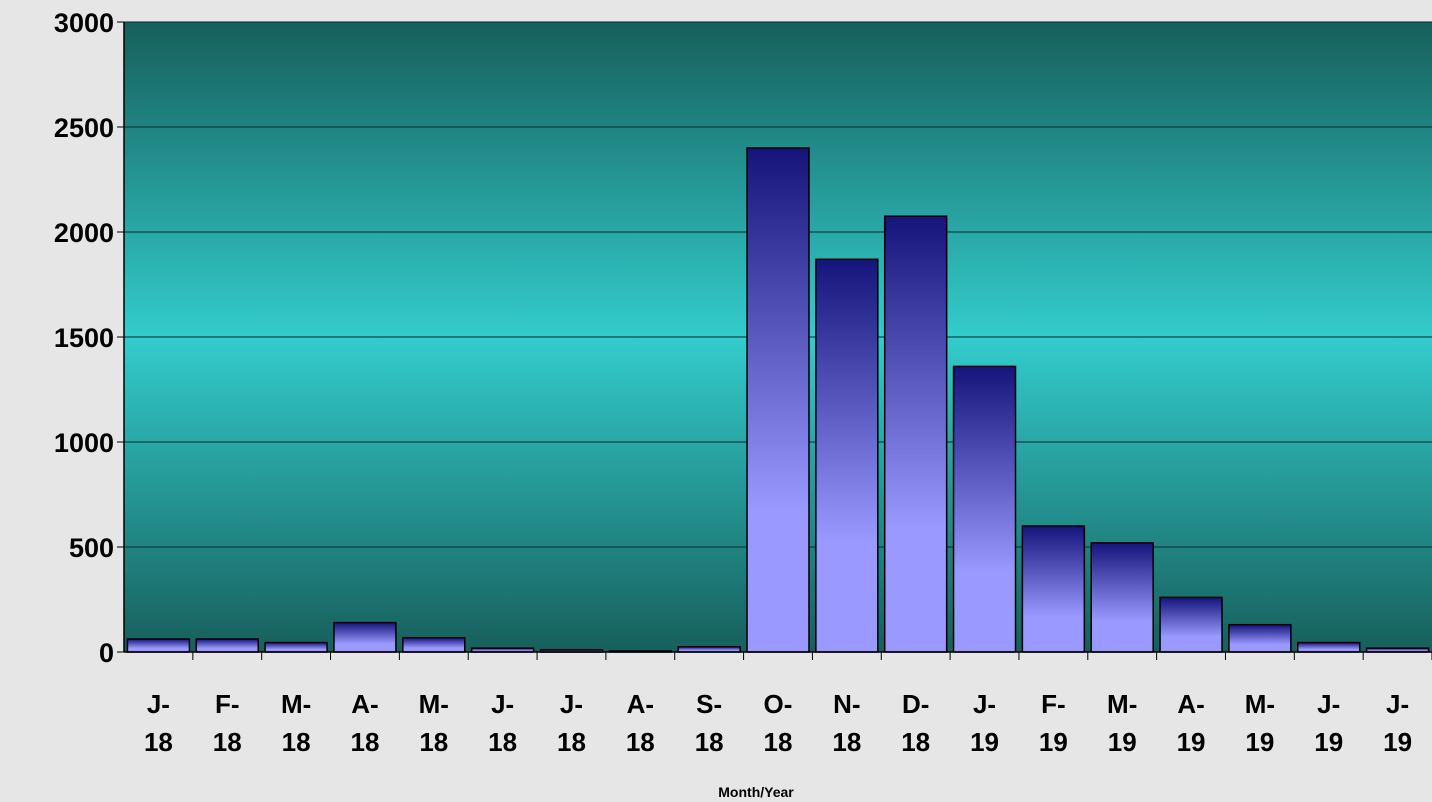  Describe the element at coordinates (84, 233) in the screenshot. I see `y-tick-label: 2000` at that location.